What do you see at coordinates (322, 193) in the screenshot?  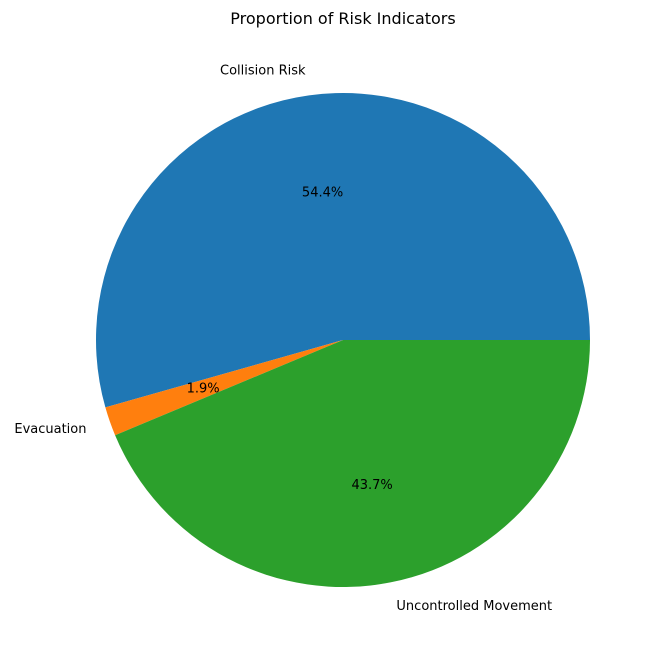 I see `slice-percent-collision-risk: 54.4%` at bounding box center [322, 193].